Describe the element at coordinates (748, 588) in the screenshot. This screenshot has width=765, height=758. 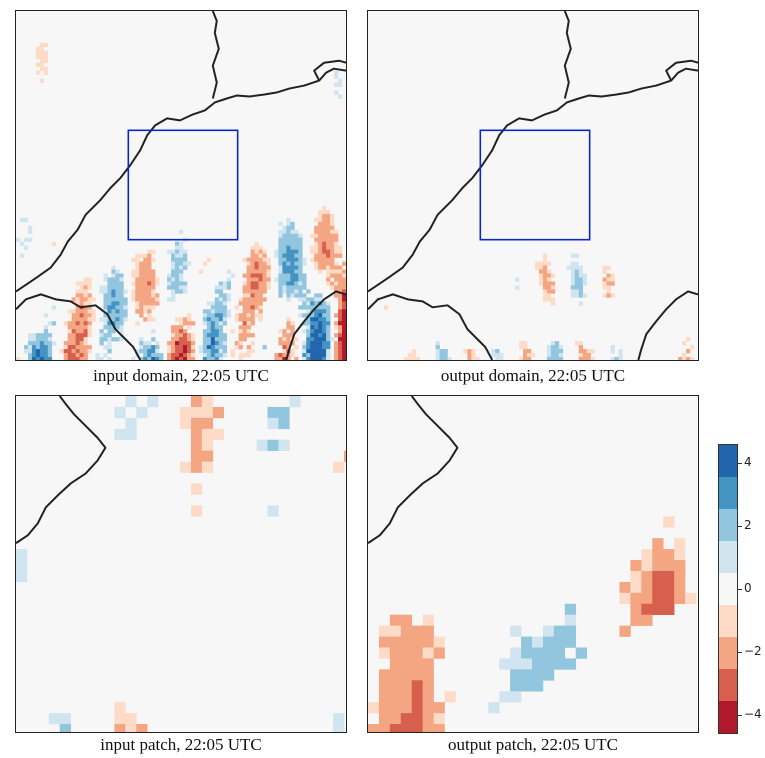
I see `colorbar-tick-label: 0` at that location.